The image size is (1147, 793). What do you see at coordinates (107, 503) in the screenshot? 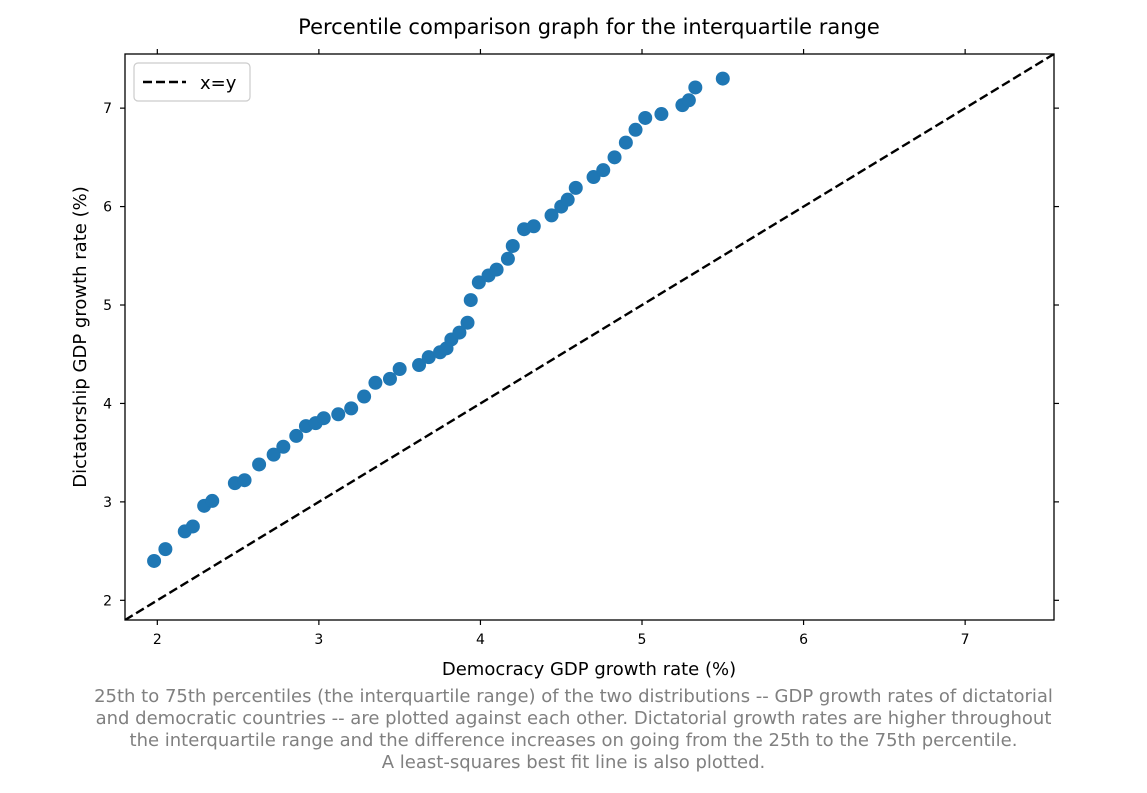
I see `y-tick-label: 3` at bounding box center [107, 503].